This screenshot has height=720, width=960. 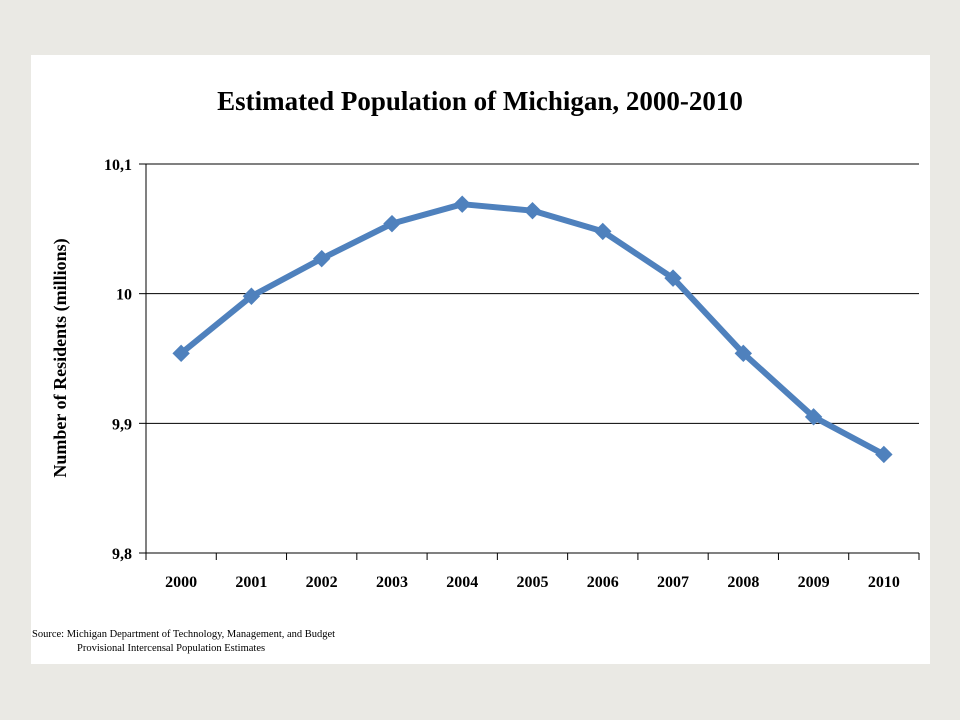 I want to click on x-tick-label: 2003, so click(x=392, y=582).